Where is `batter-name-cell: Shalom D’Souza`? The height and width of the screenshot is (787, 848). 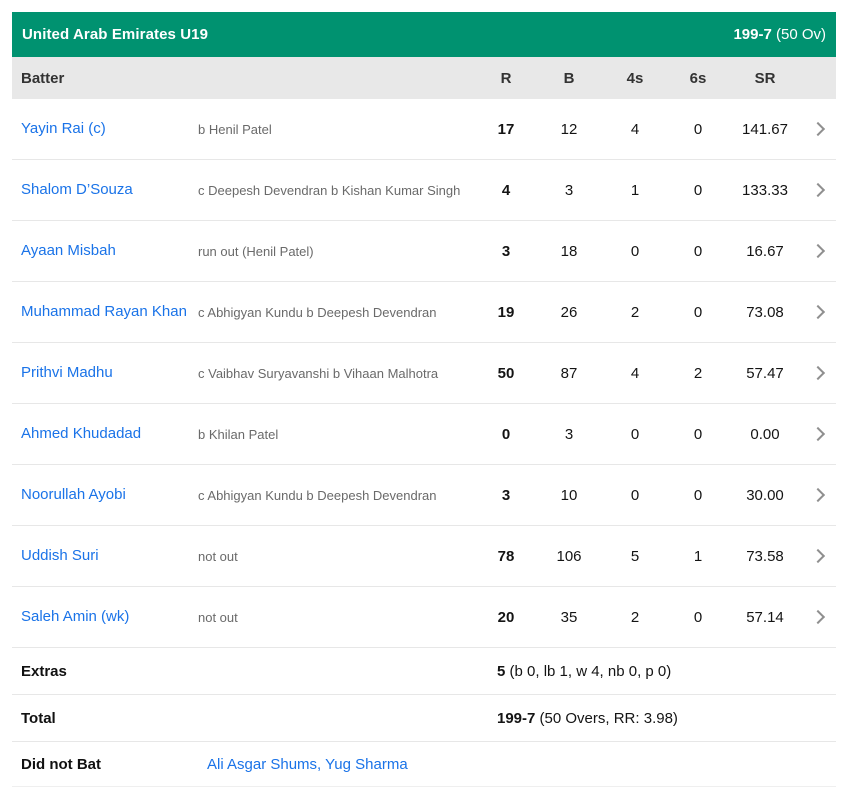
batter-name-cell: Shalom D’Souza is located at coordinates (109, 190).